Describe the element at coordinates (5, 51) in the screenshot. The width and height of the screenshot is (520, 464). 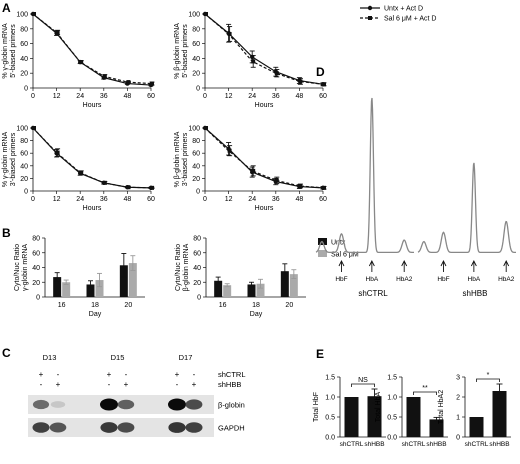
I see `y-axis-label-line: % γ-globin mRNA` at that location.